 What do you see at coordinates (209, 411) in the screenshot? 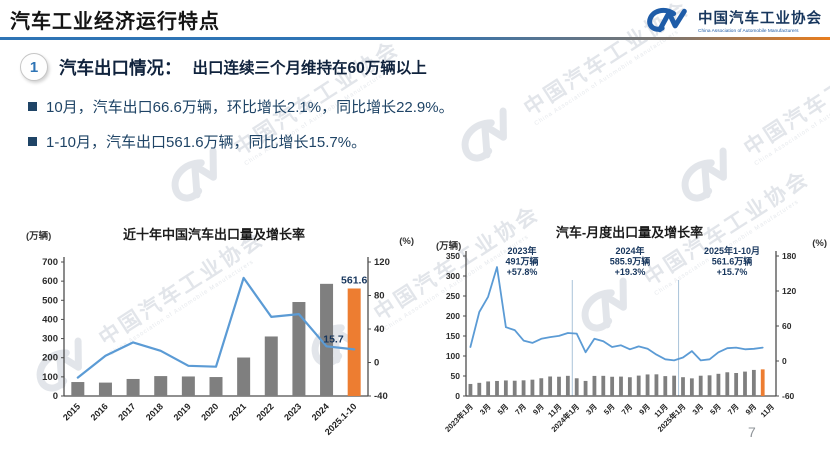
I see `x-tick-label: 2020` at bounding box center [209, 411].